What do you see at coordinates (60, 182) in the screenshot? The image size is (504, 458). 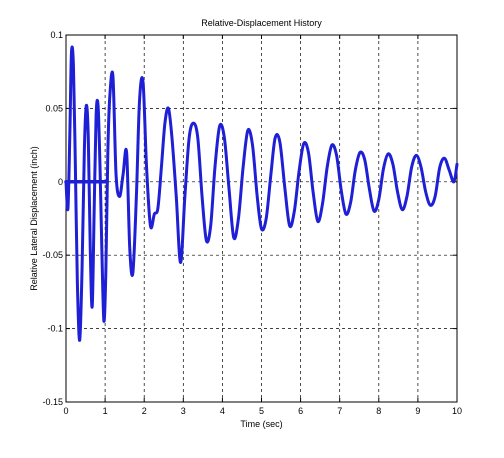 I see `y-tick-label: 0` at bounding box center [60, 182].